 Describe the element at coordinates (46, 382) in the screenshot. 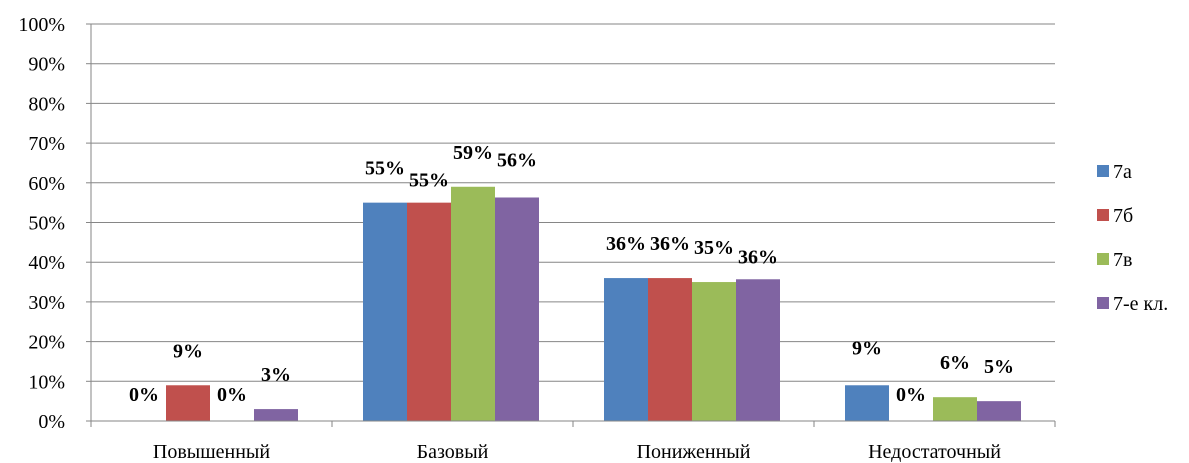

I see `y-tick-label: 10%` at that location.